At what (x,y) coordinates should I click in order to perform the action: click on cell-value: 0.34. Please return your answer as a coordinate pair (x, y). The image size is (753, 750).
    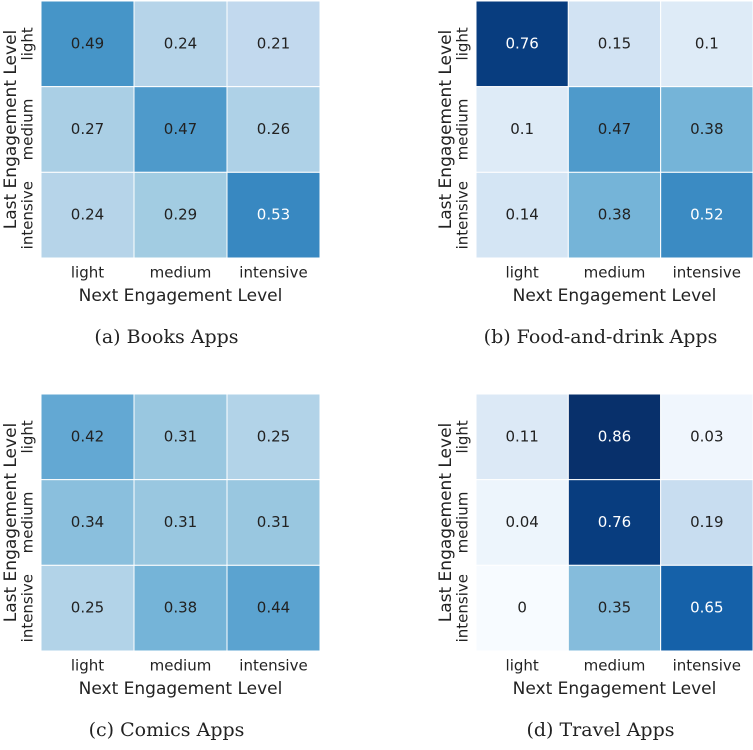
    Looking at the image, I should click on (87, 522).